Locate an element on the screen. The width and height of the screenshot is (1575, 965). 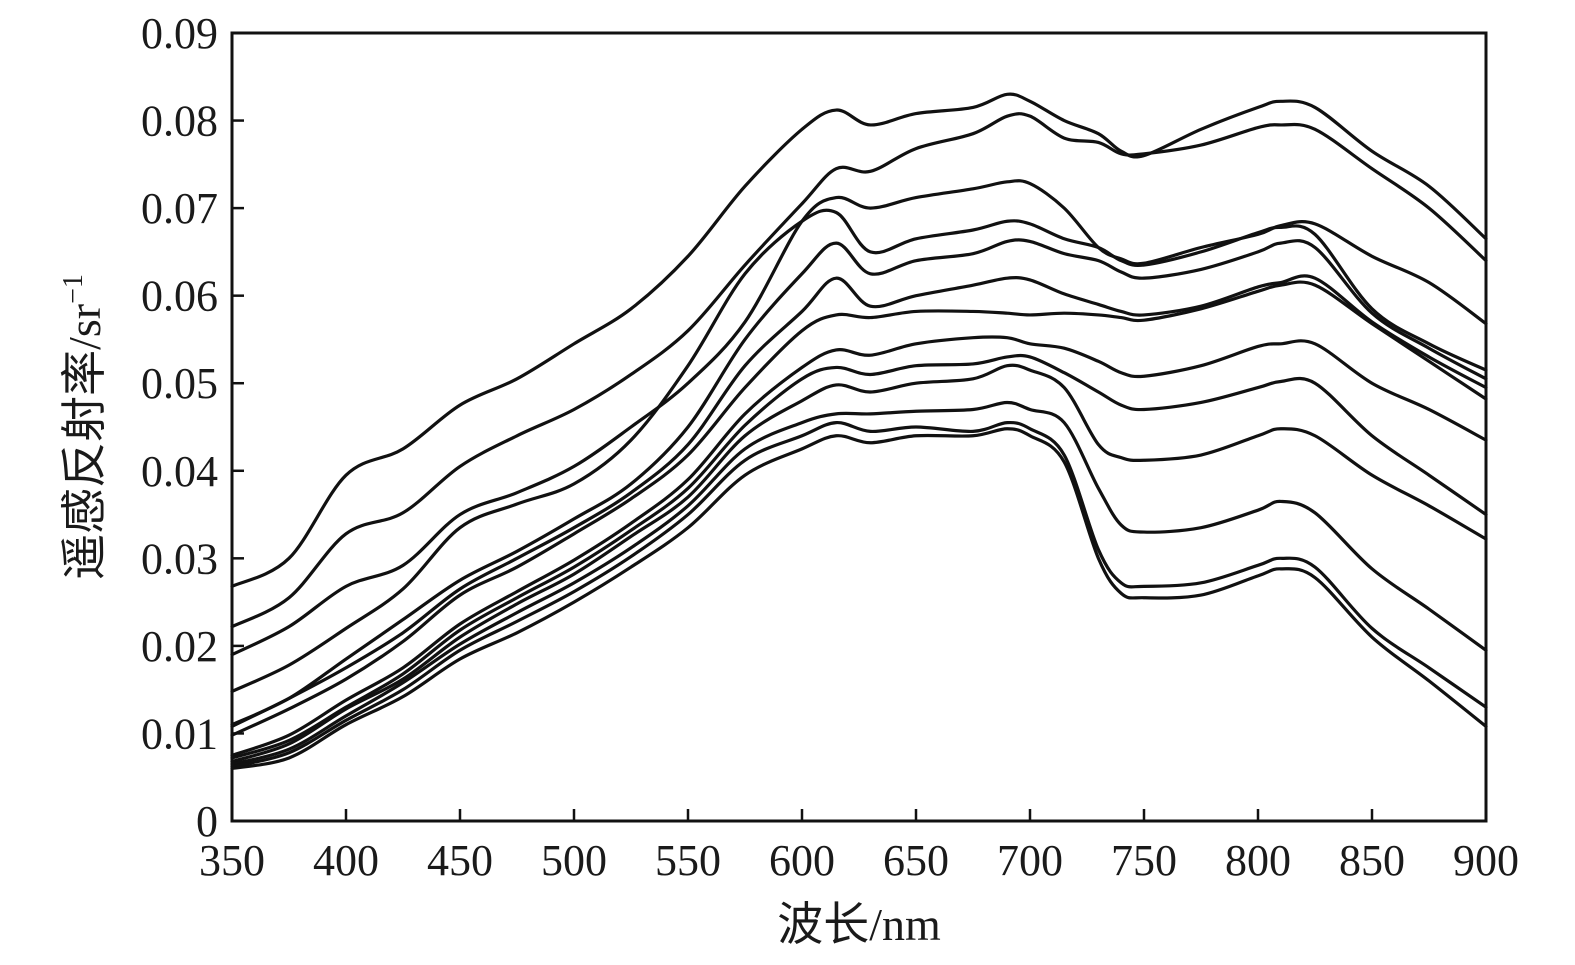
y-axis-title-superscript: −1 is located at coordinates (73, 289).